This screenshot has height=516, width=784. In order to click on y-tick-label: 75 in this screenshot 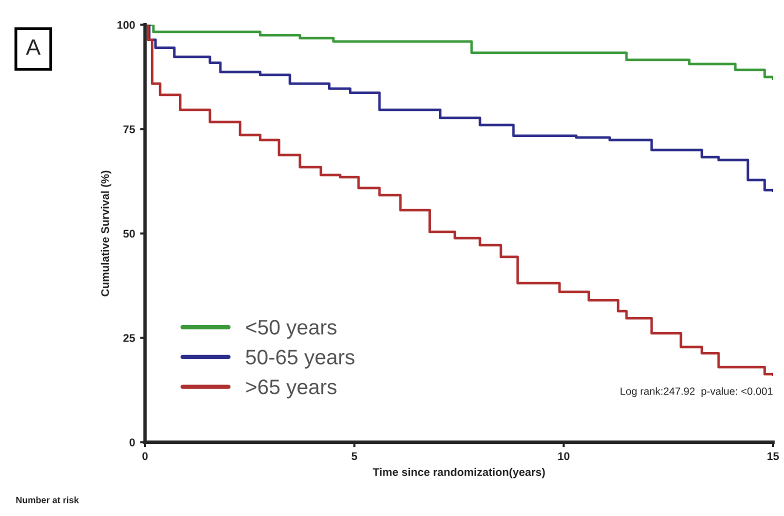, I will do `click(129, 130)`.